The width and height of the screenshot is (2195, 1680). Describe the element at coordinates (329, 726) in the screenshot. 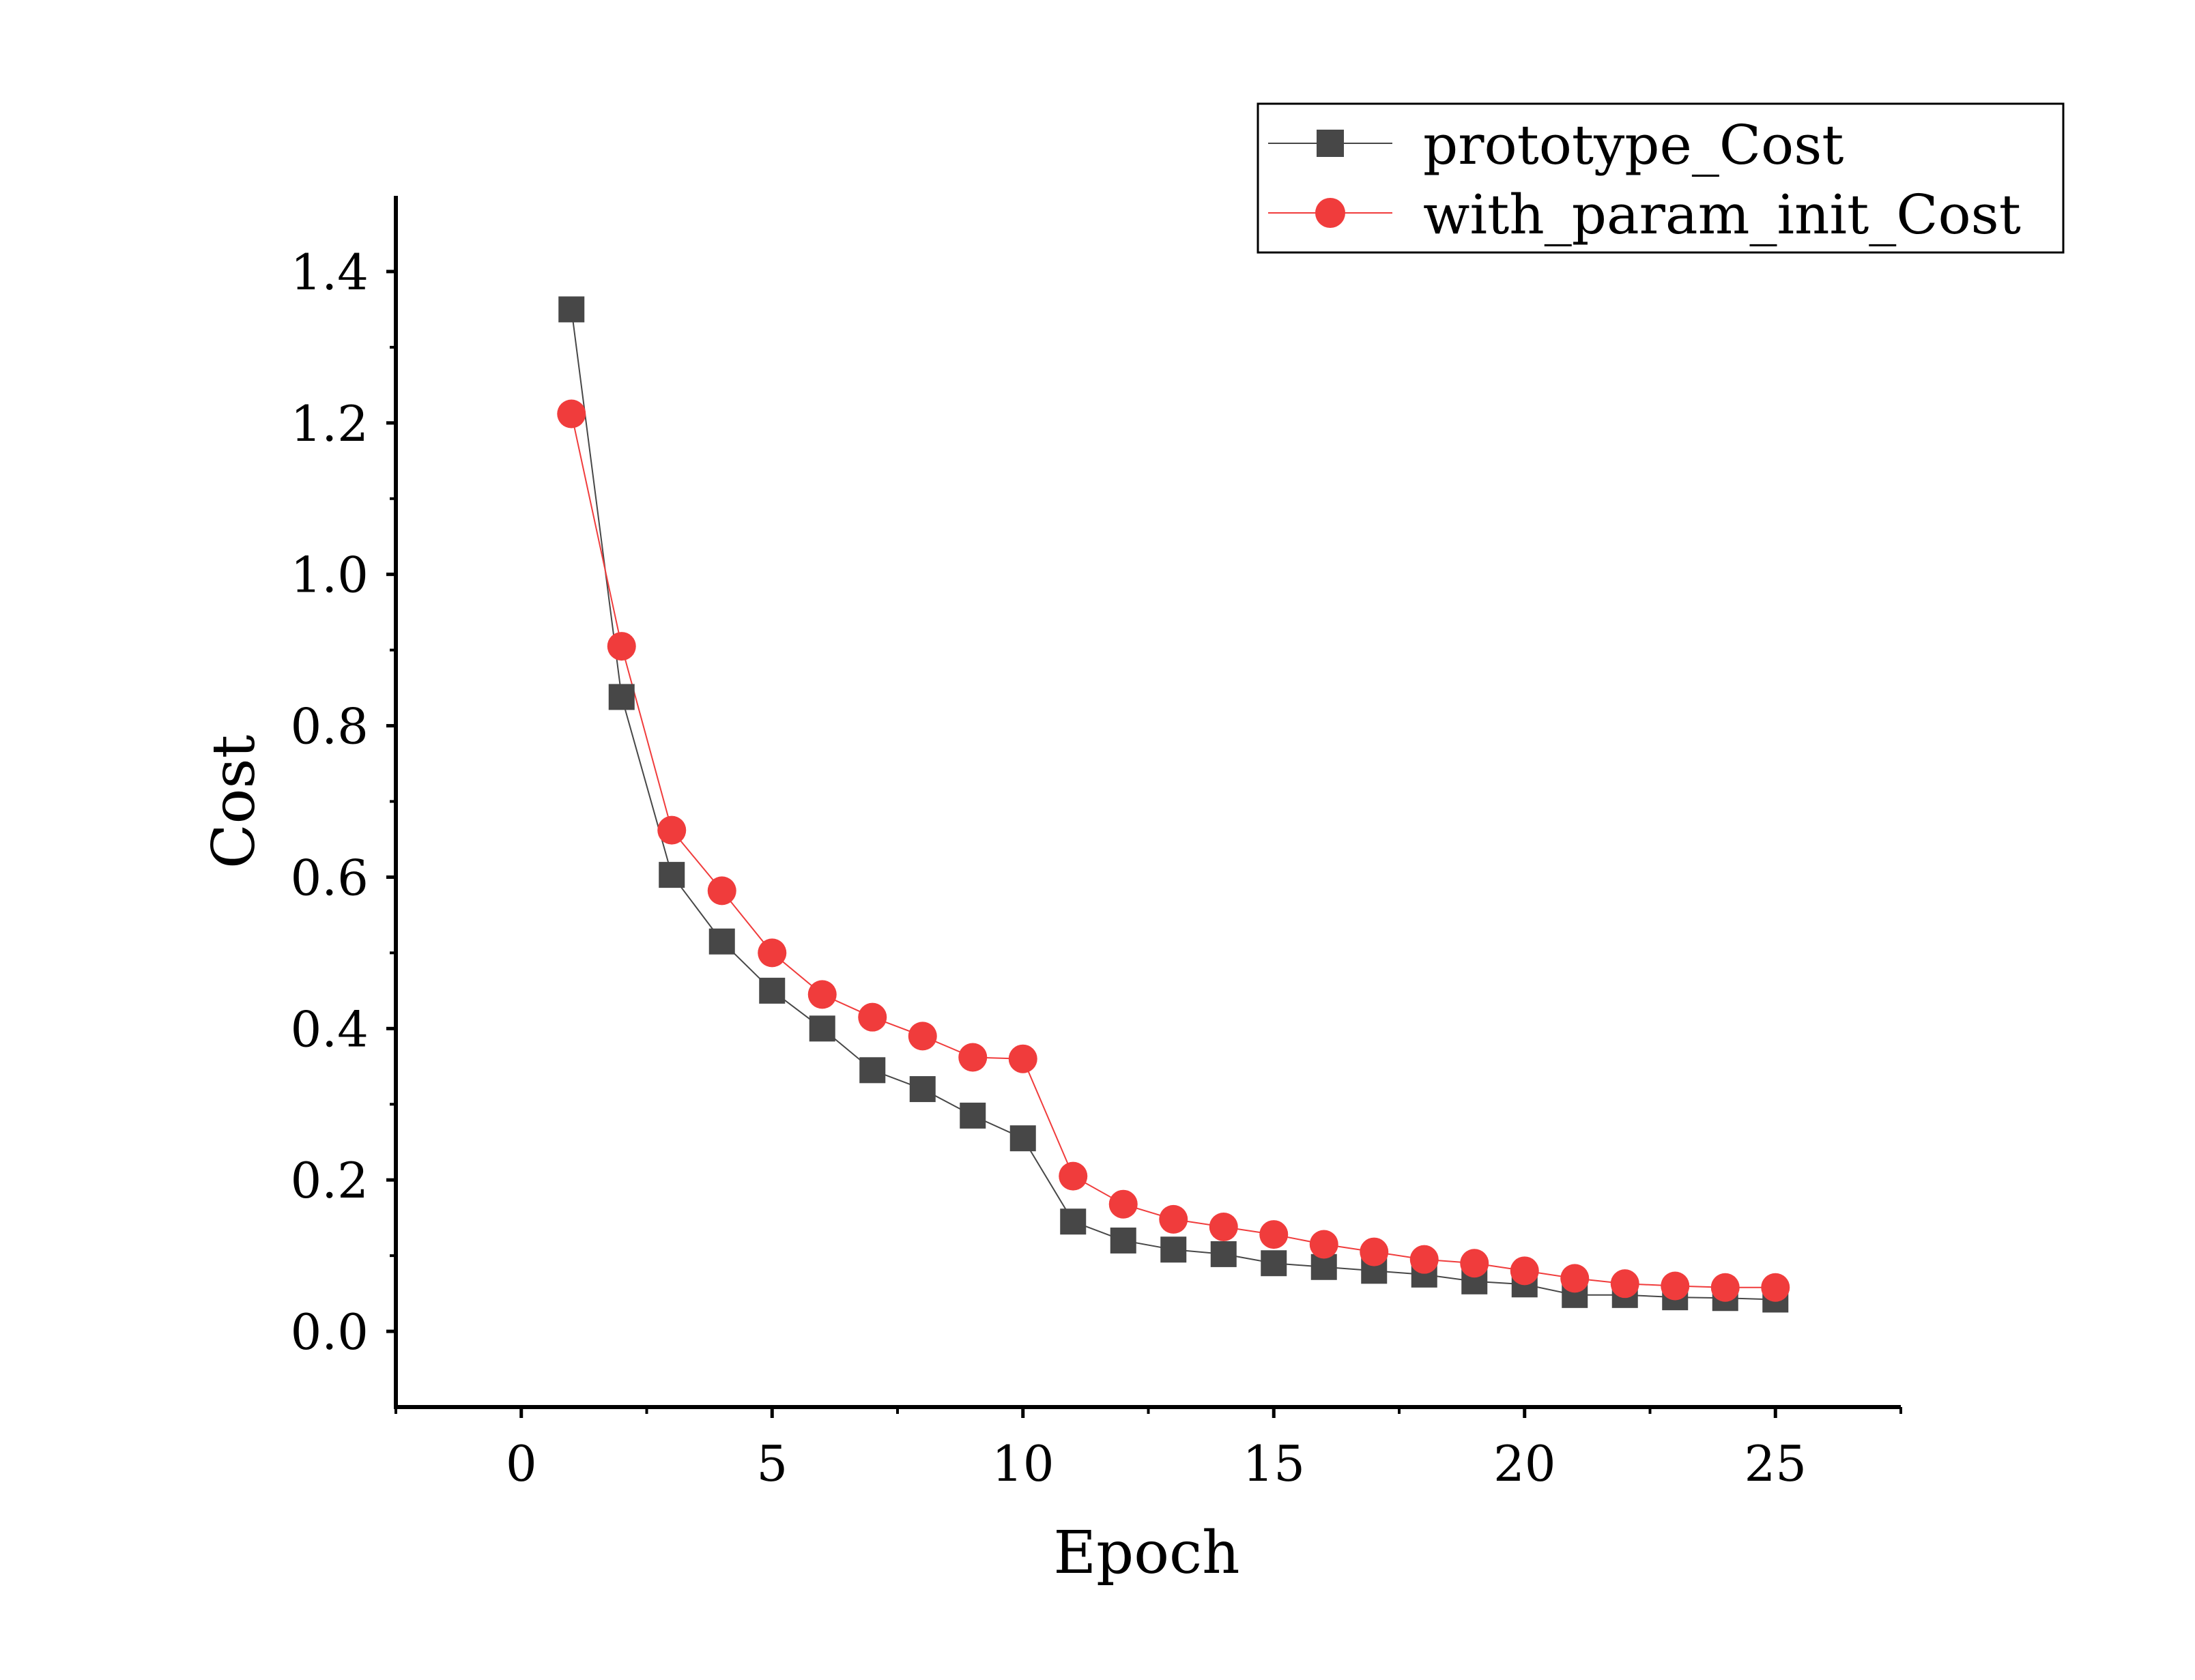

I see `y-tick-label: 0.8` at that location.